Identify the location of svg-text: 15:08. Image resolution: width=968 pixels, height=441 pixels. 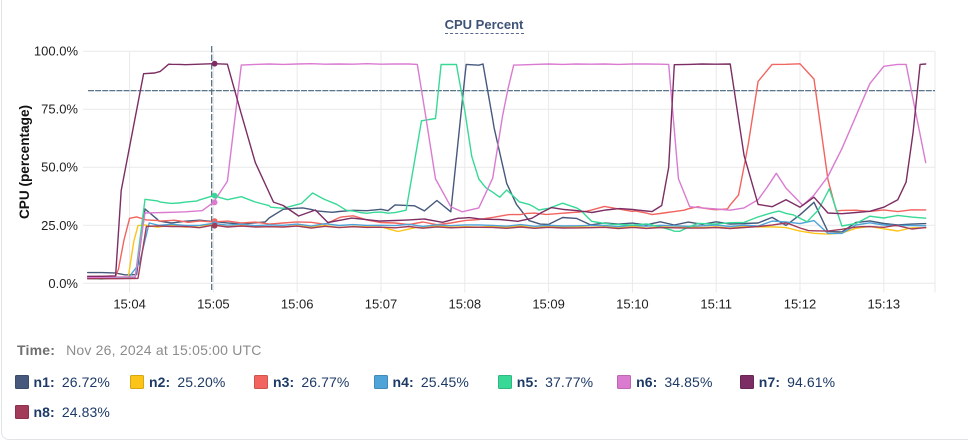
(465, 304).